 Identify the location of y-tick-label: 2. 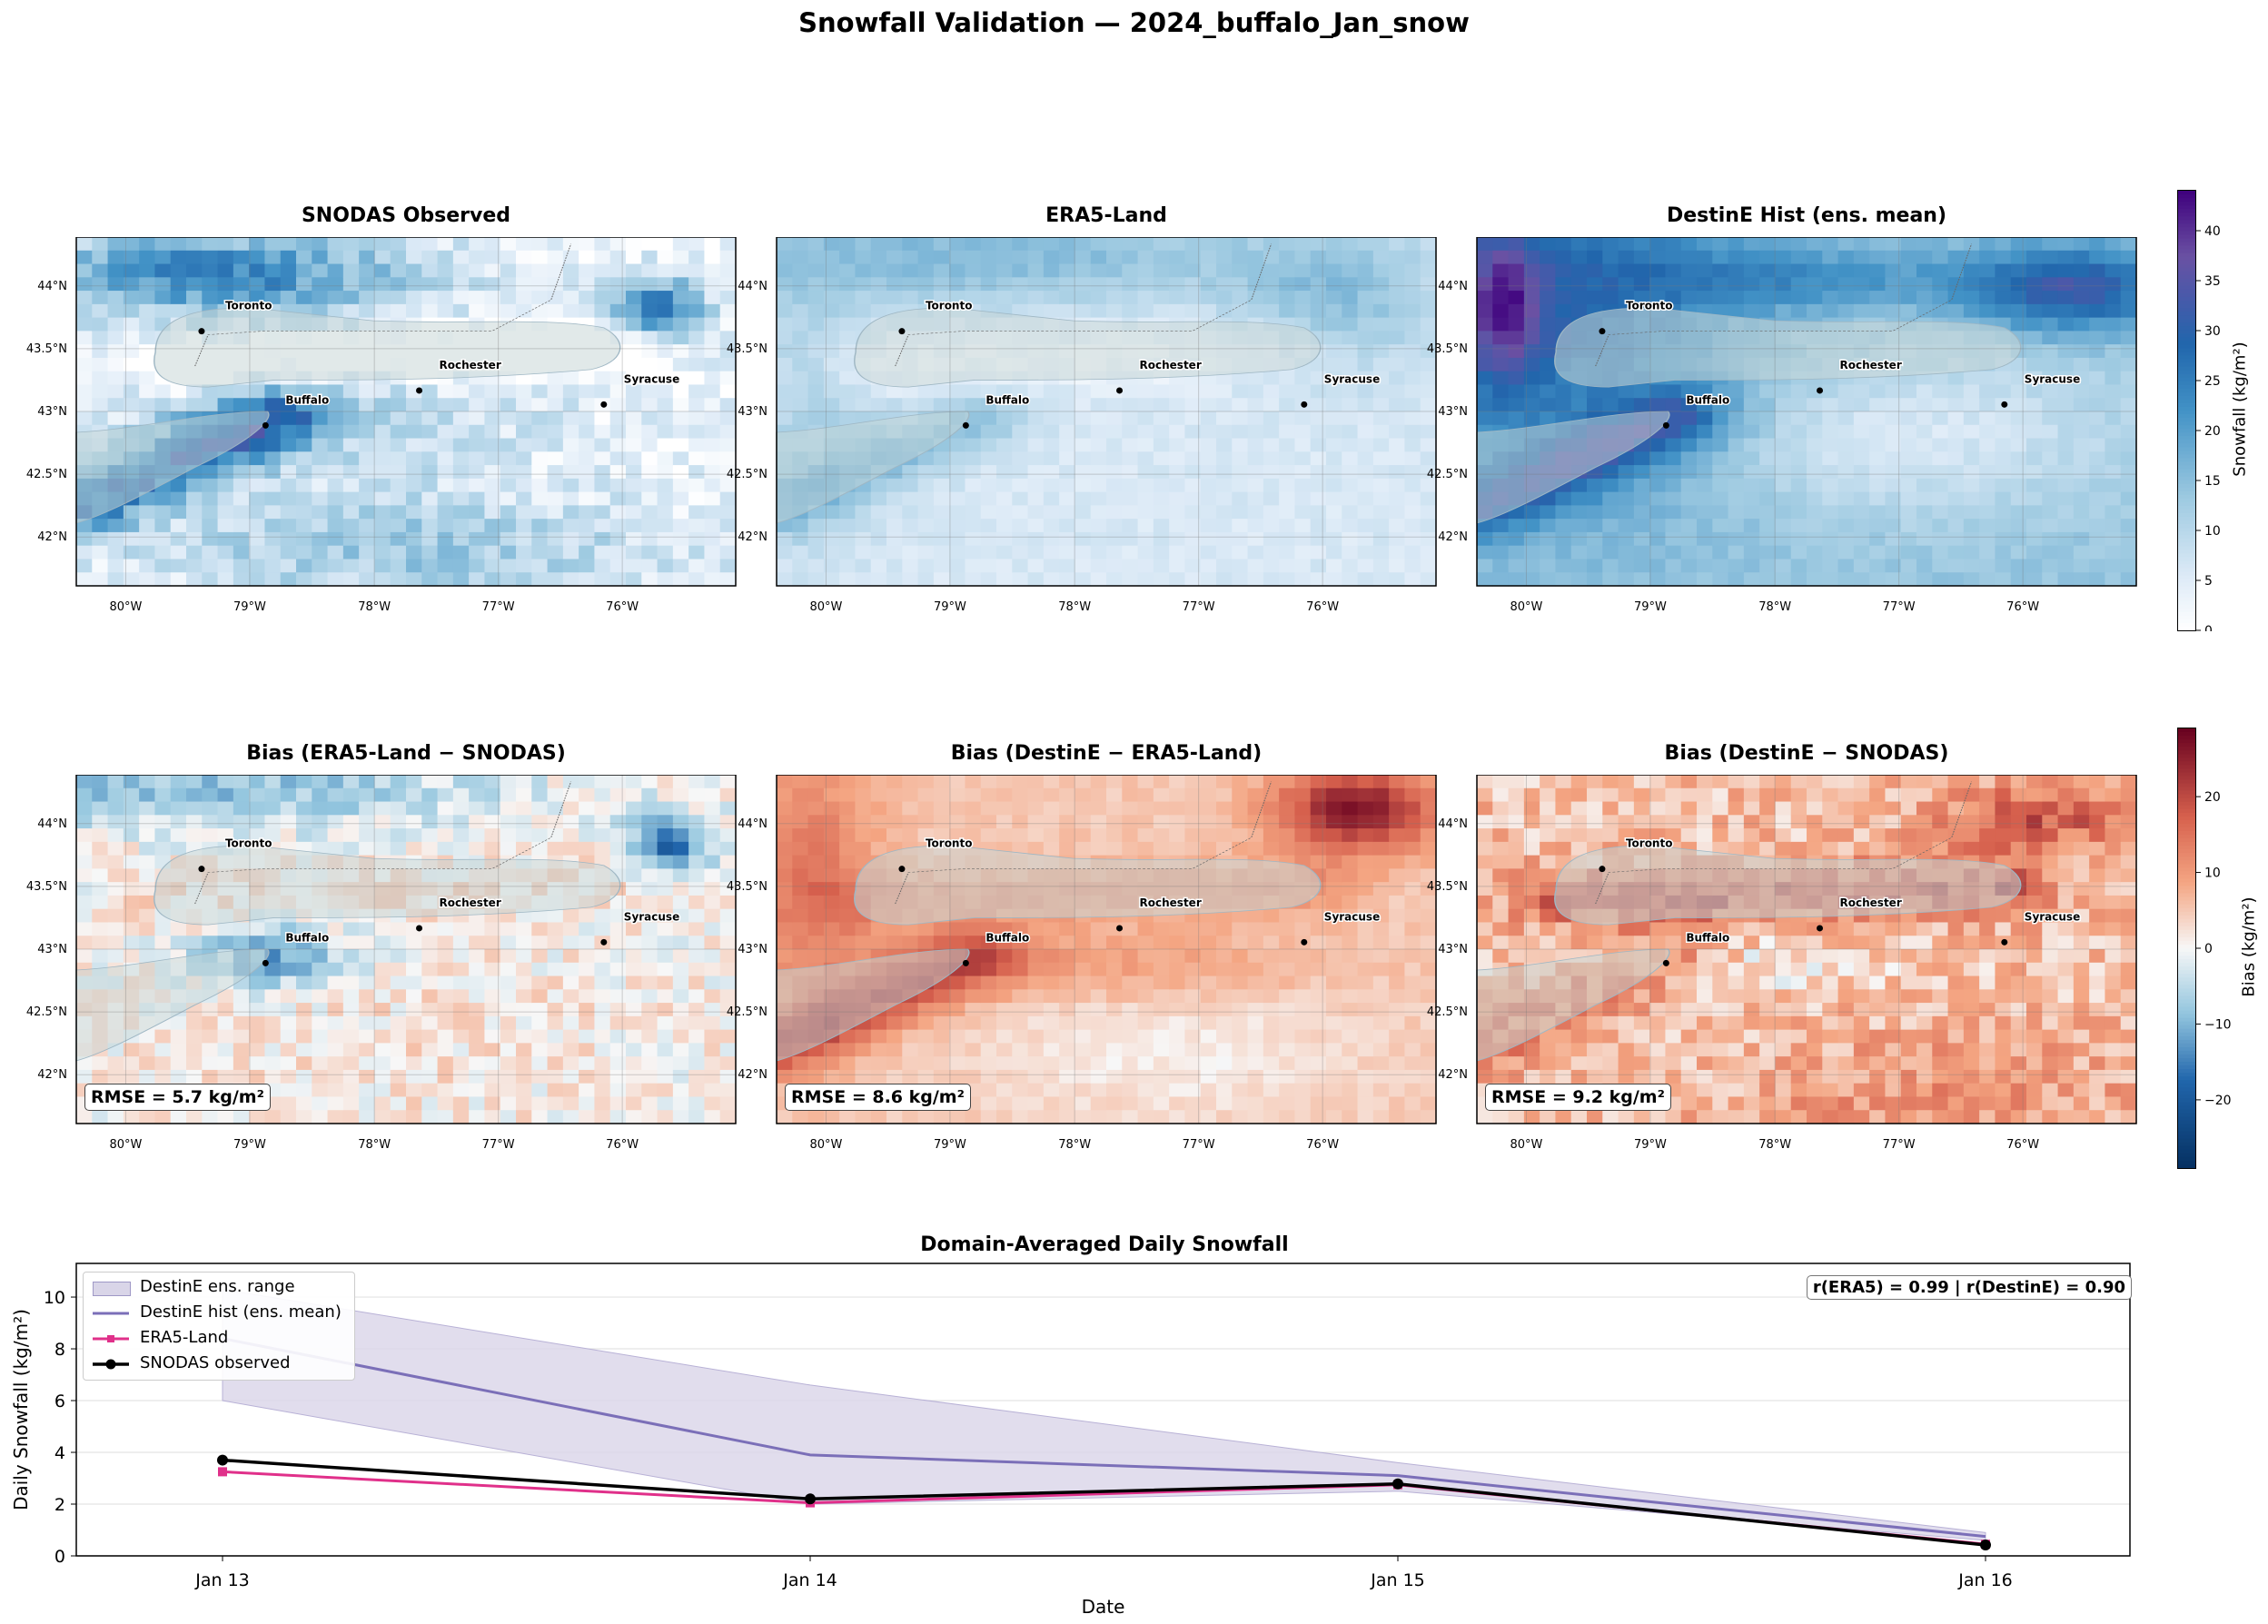
(60, 1505).